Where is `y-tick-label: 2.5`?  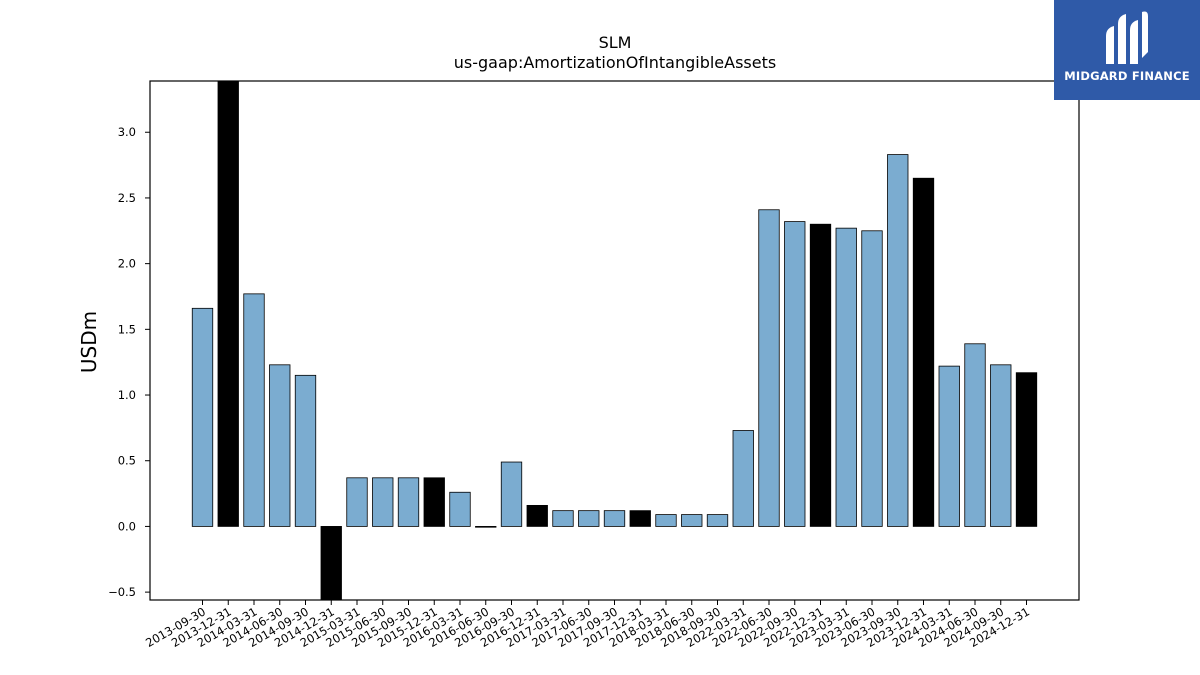 y-tick-label: 2.5 is located at coordinates (127, 198).